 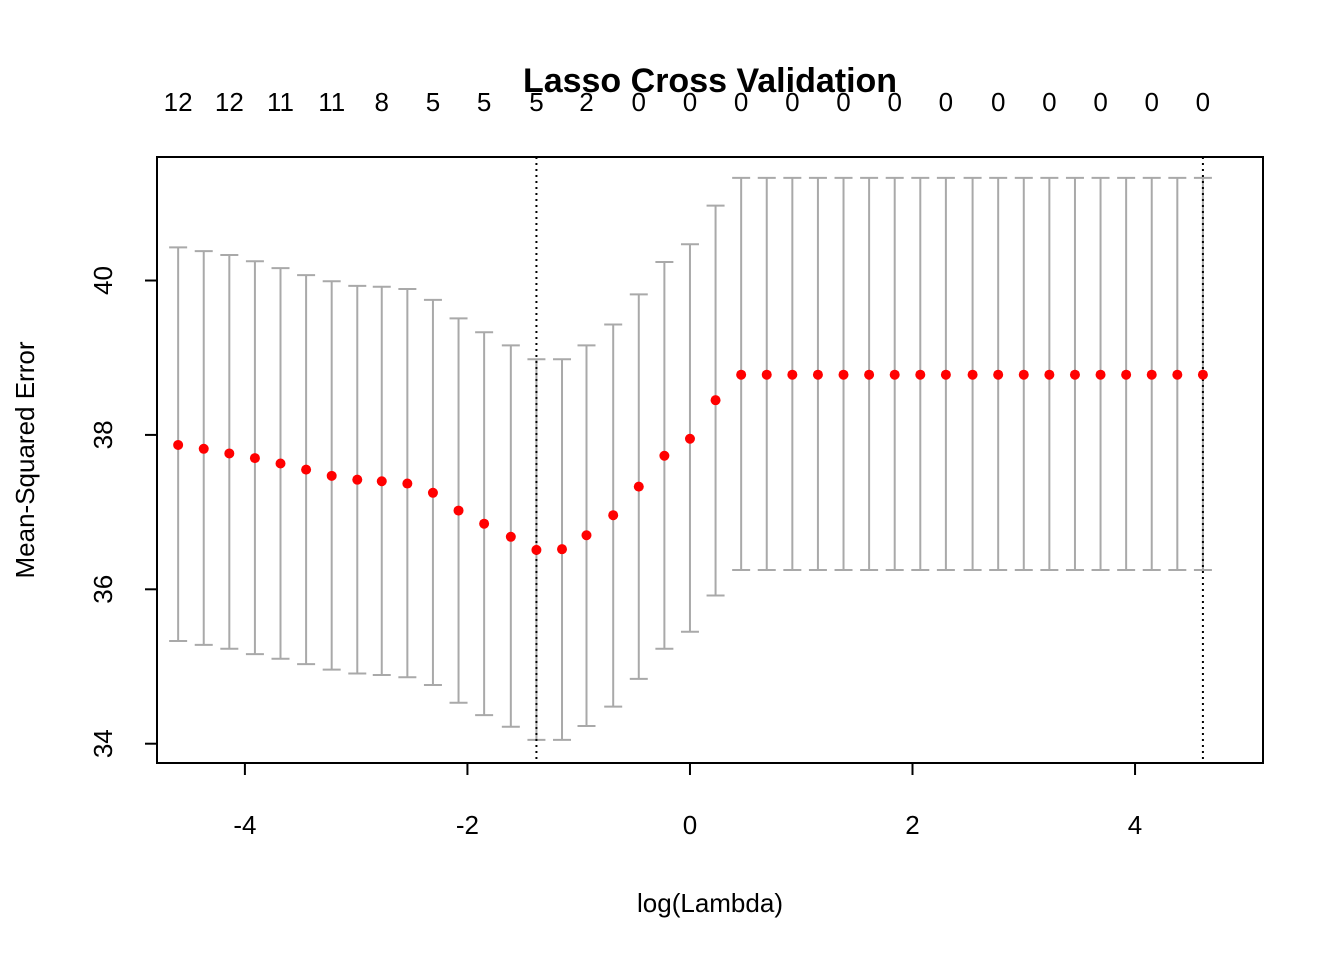 I want to click on x-tick-label: -4, so click(x=244, y=825).